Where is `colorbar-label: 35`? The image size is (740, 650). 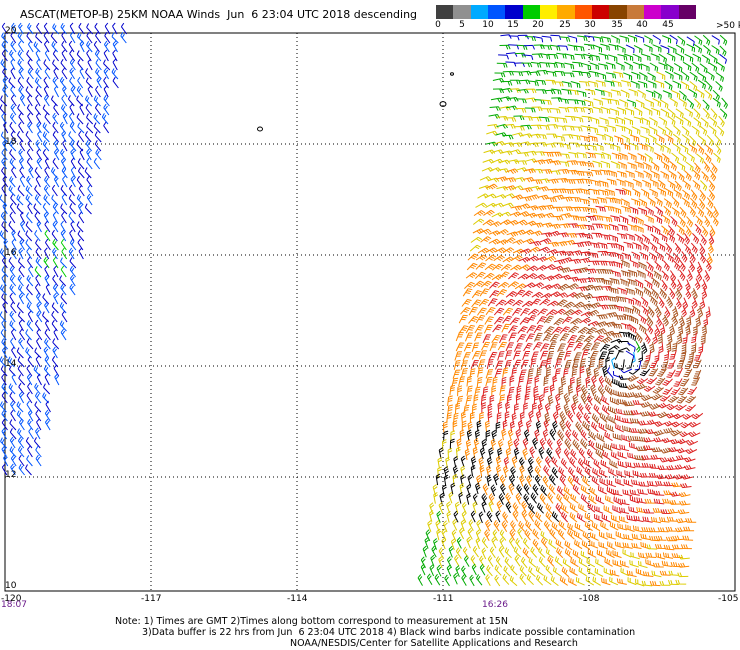
colorbar-label: 35 is located at coordinates (617, 25).